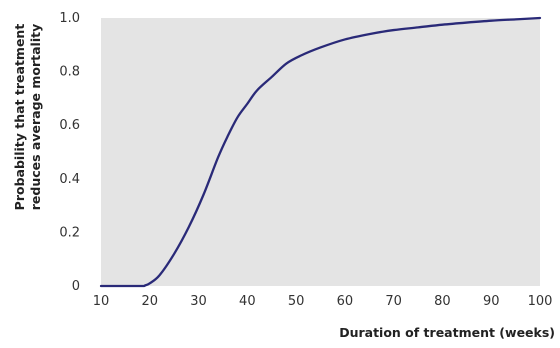  What do you see at coordinates (69, 18) in the screenshot?
I see `y-tick-label: 1.0` at bounding box center [69, 18].